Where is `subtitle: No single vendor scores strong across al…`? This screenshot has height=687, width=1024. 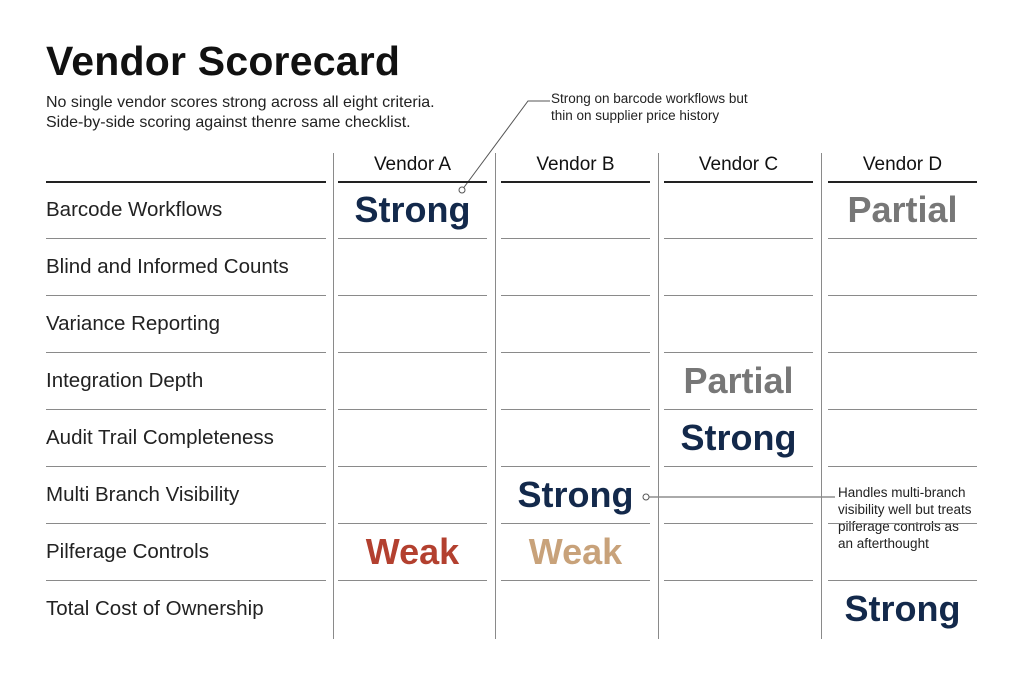
subtitle: No single vendor scores strong across al… is located at coordinates (240, 113).